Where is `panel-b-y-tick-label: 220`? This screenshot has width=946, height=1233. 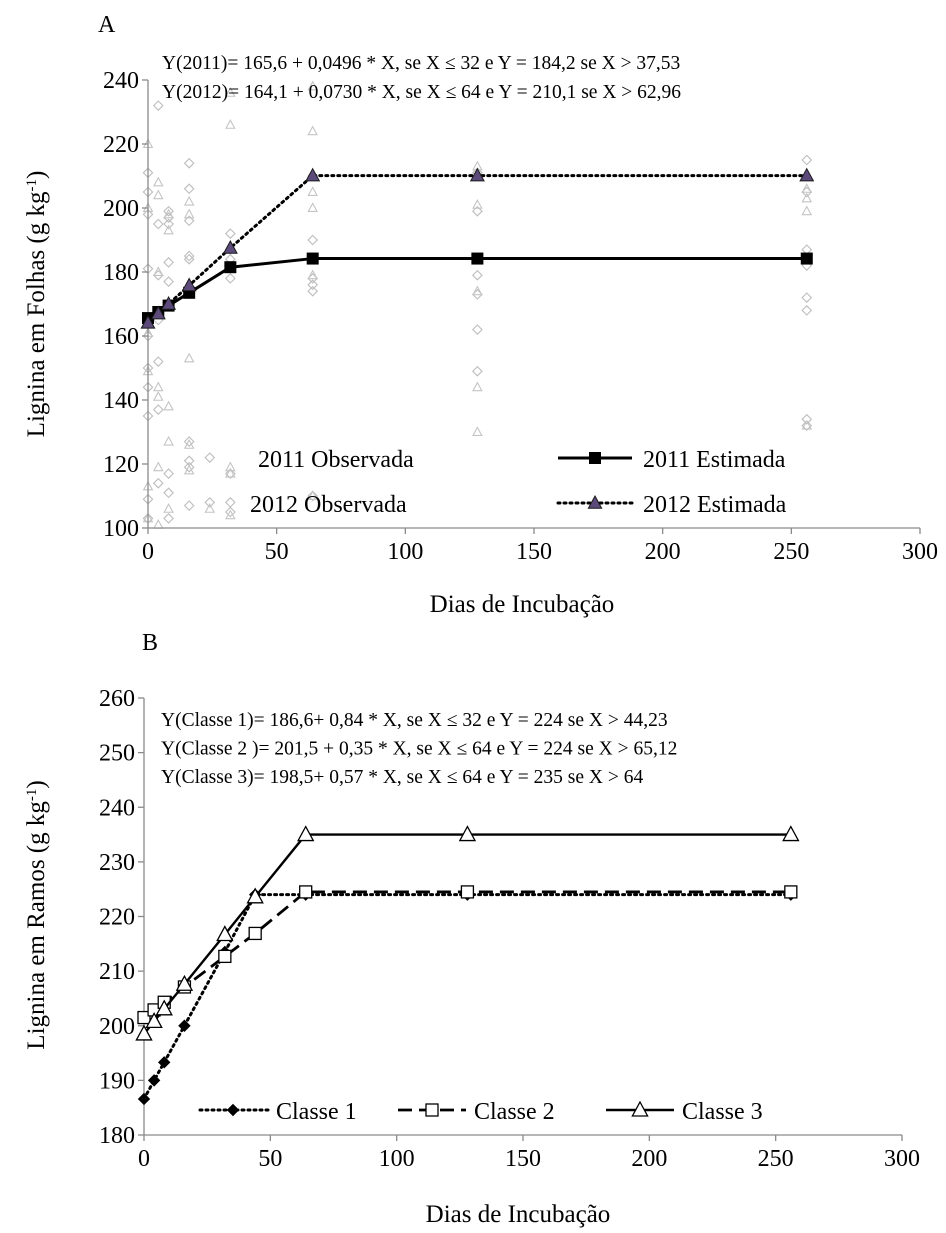 panel-b-y-tick-label: 220 is located at coordinates (117, 918).